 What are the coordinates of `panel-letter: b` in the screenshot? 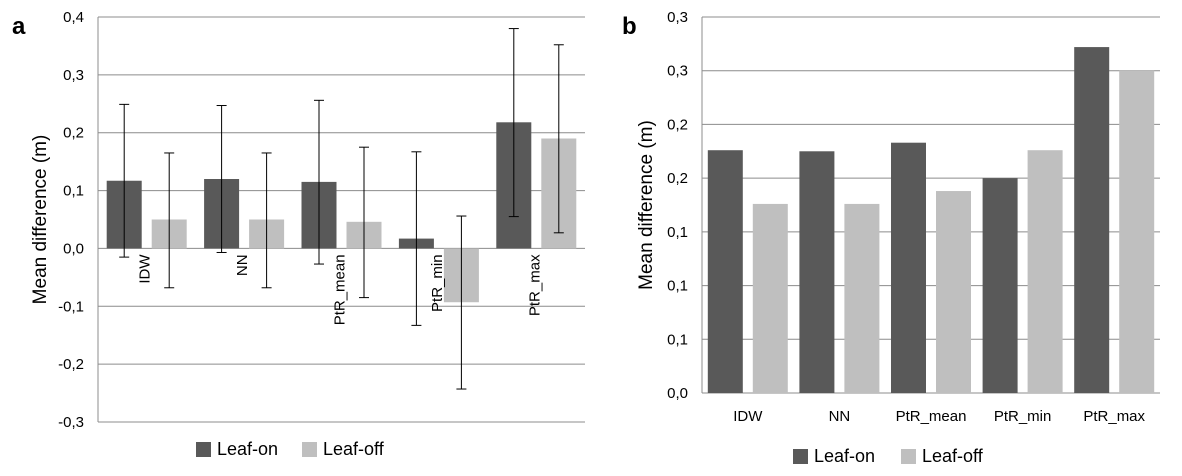 It's located at (629, 26).